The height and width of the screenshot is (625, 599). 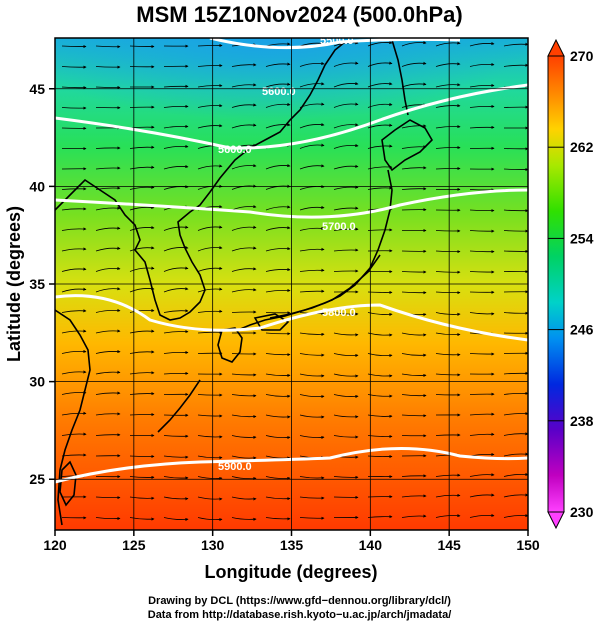 What do you see at coordinates (235, 467) in the screenshot?
I see `contour-label-5900: 5900.0` at bounding box center [235, 467].